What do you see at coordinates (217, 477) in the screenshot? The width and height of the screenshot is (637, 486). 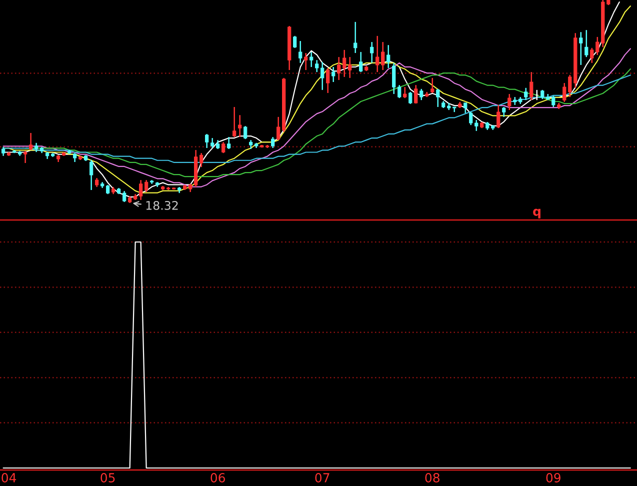 I see `x-tick-label: 06` at bounding box center [217, 477].